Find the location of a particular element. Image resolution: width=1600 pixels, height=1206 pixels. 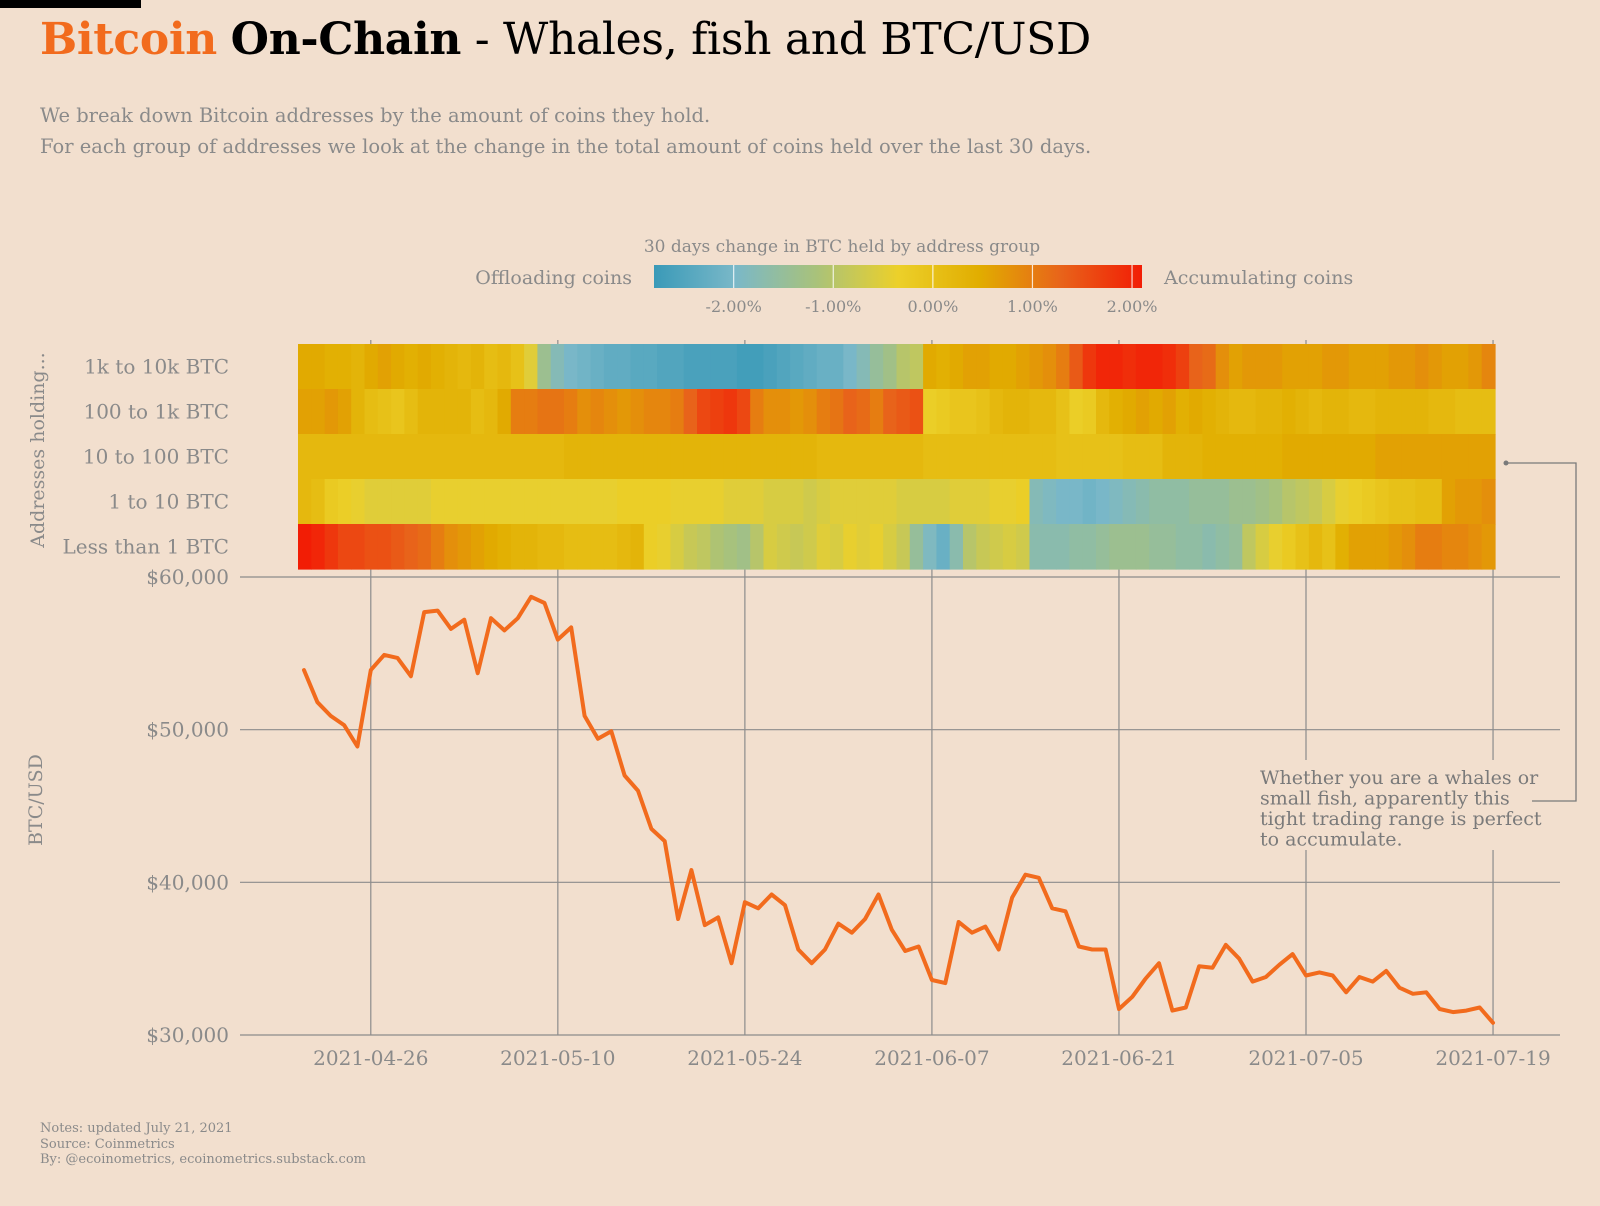

x-tick-label: 2021-05-10 is located at coordinates (557, 1058).